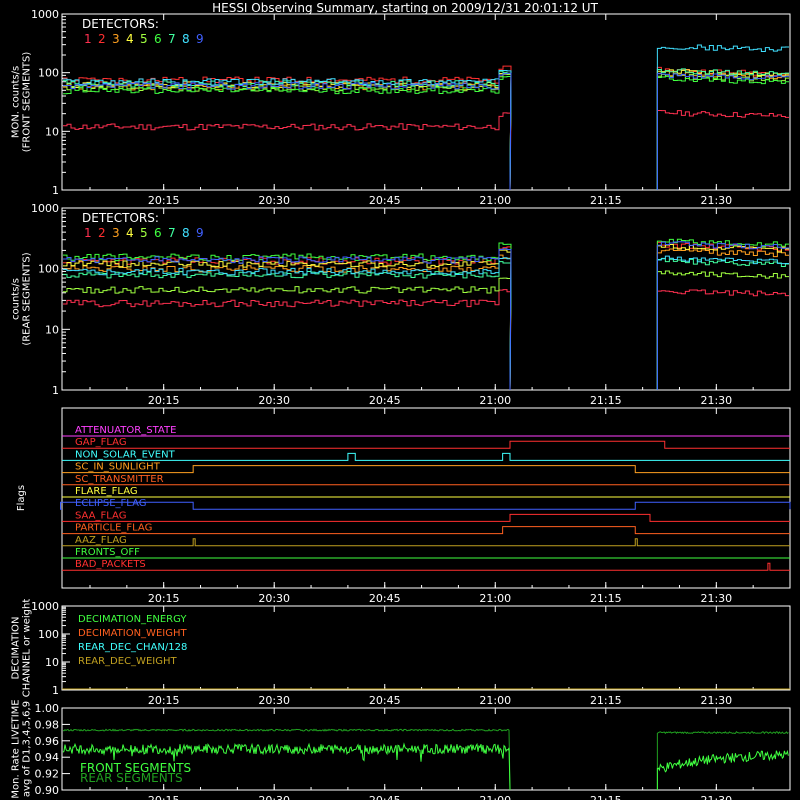  What do you see at coordinates (426, 517) in the screenshot?
I see `flag-line-saa-flag` at bounding box center [426, 517].